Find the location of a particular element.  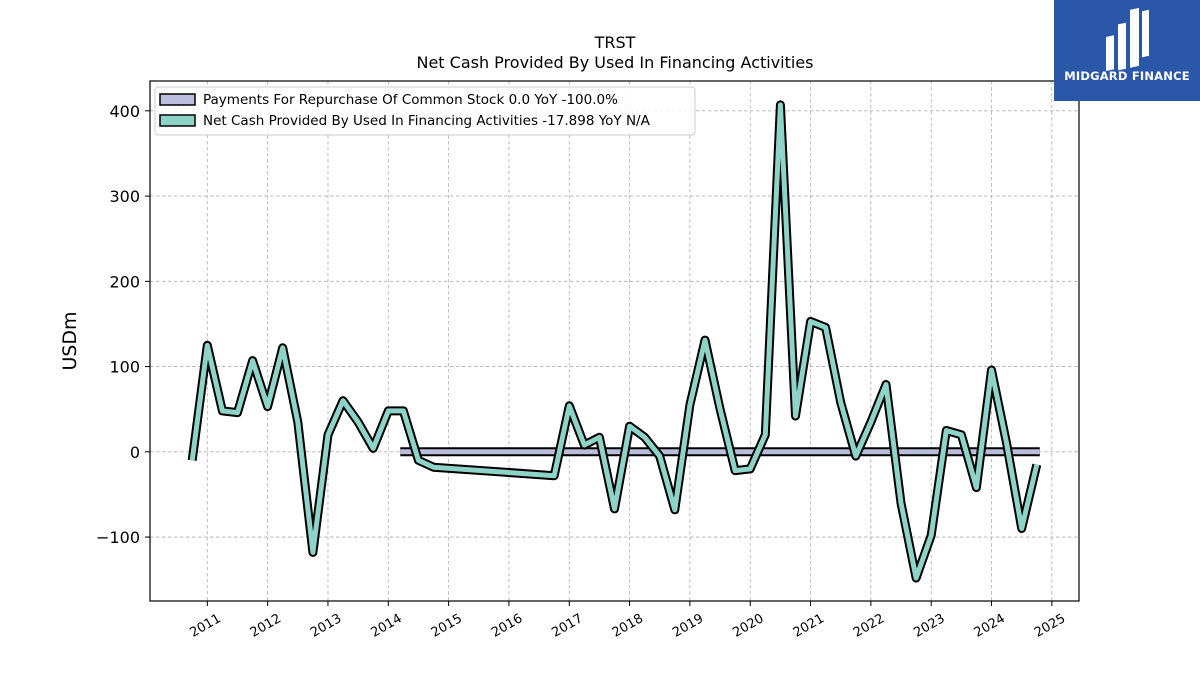

brand-name: MIDGARD FINANCE is located at coordinates (1127, 76).